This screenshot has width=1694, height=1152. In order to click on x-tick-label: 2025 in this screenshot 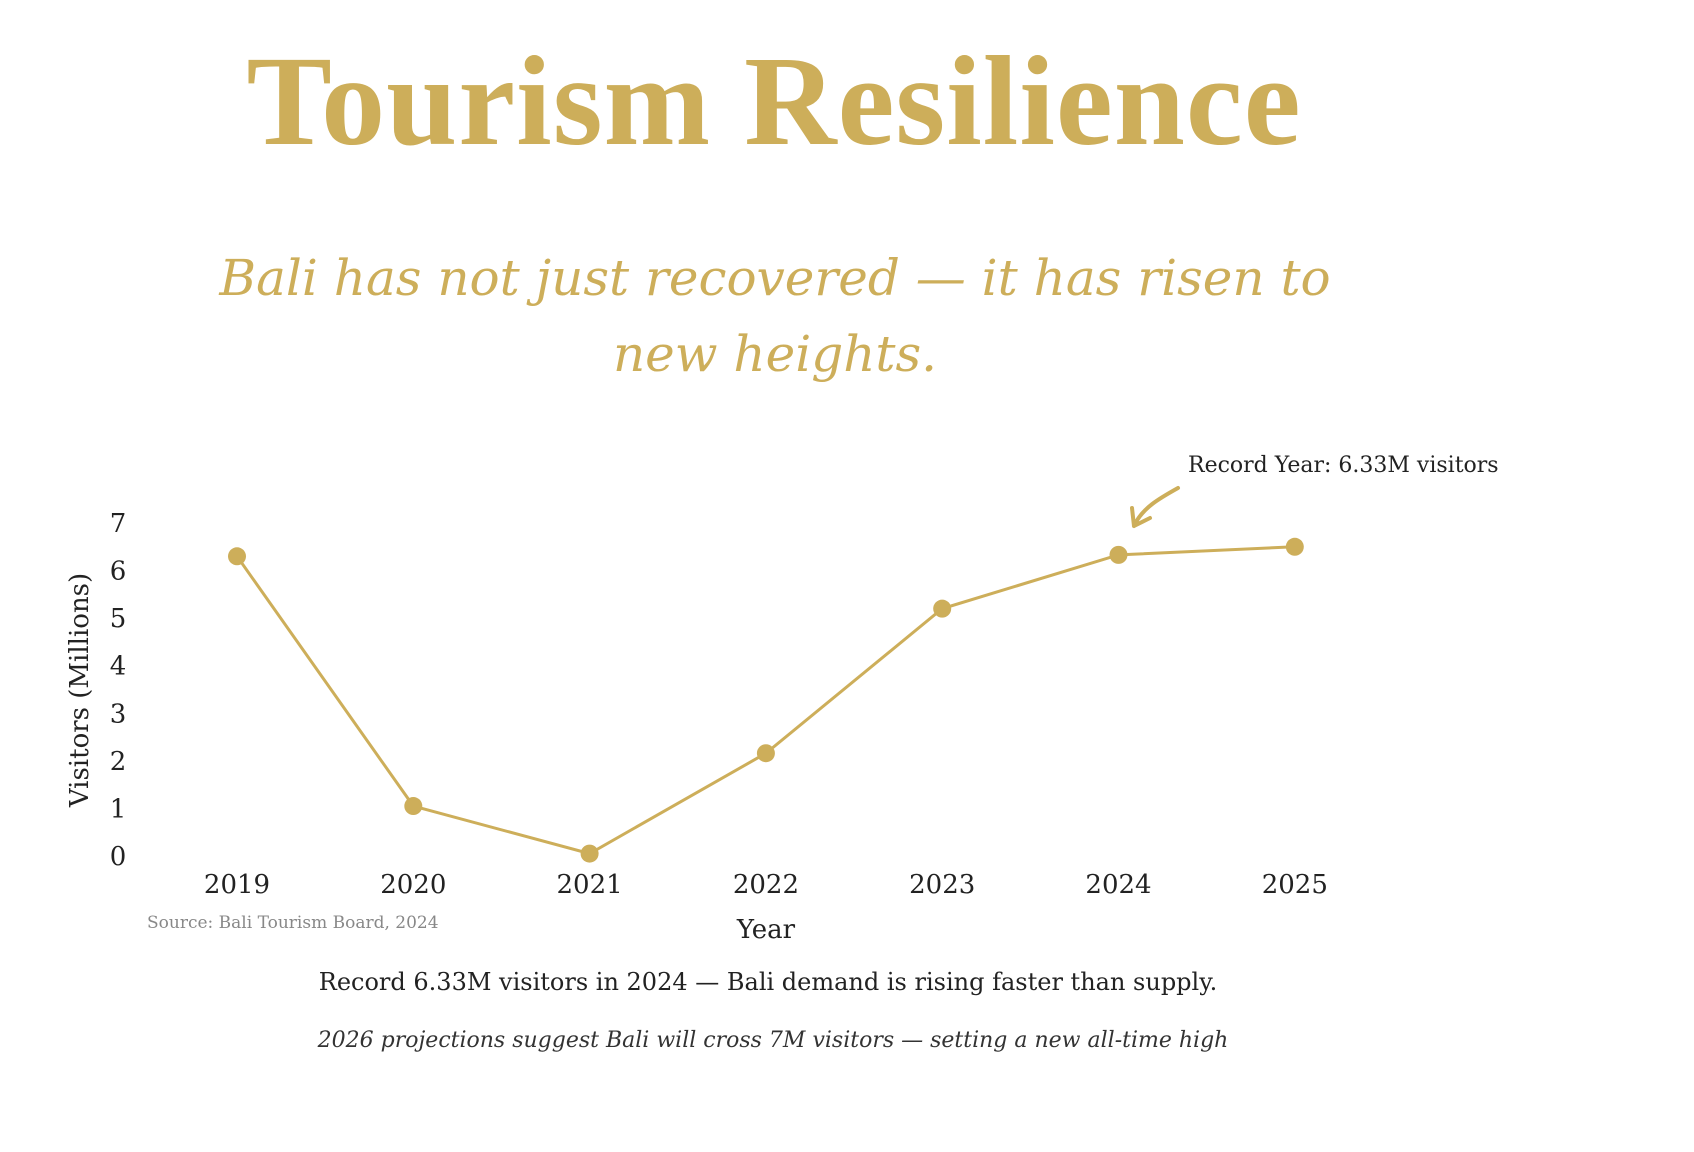, I will do `click(1295, 885)`.